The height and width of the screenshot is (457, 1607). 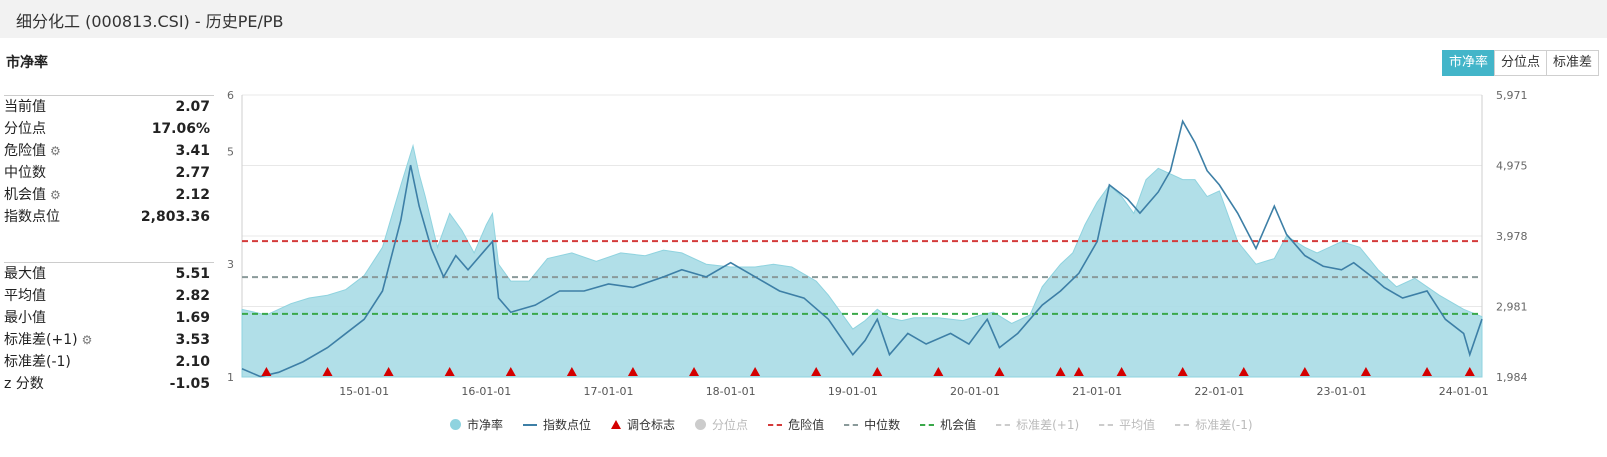 I want to click on stat-value: 2.12, so click(x=192, y=195).